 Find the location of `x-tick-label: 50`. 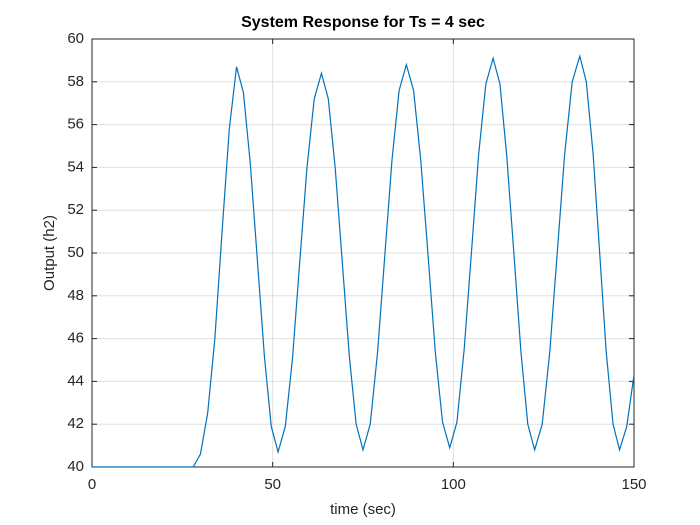

x-tick-label: 50 is located at coordinates (272, 484).